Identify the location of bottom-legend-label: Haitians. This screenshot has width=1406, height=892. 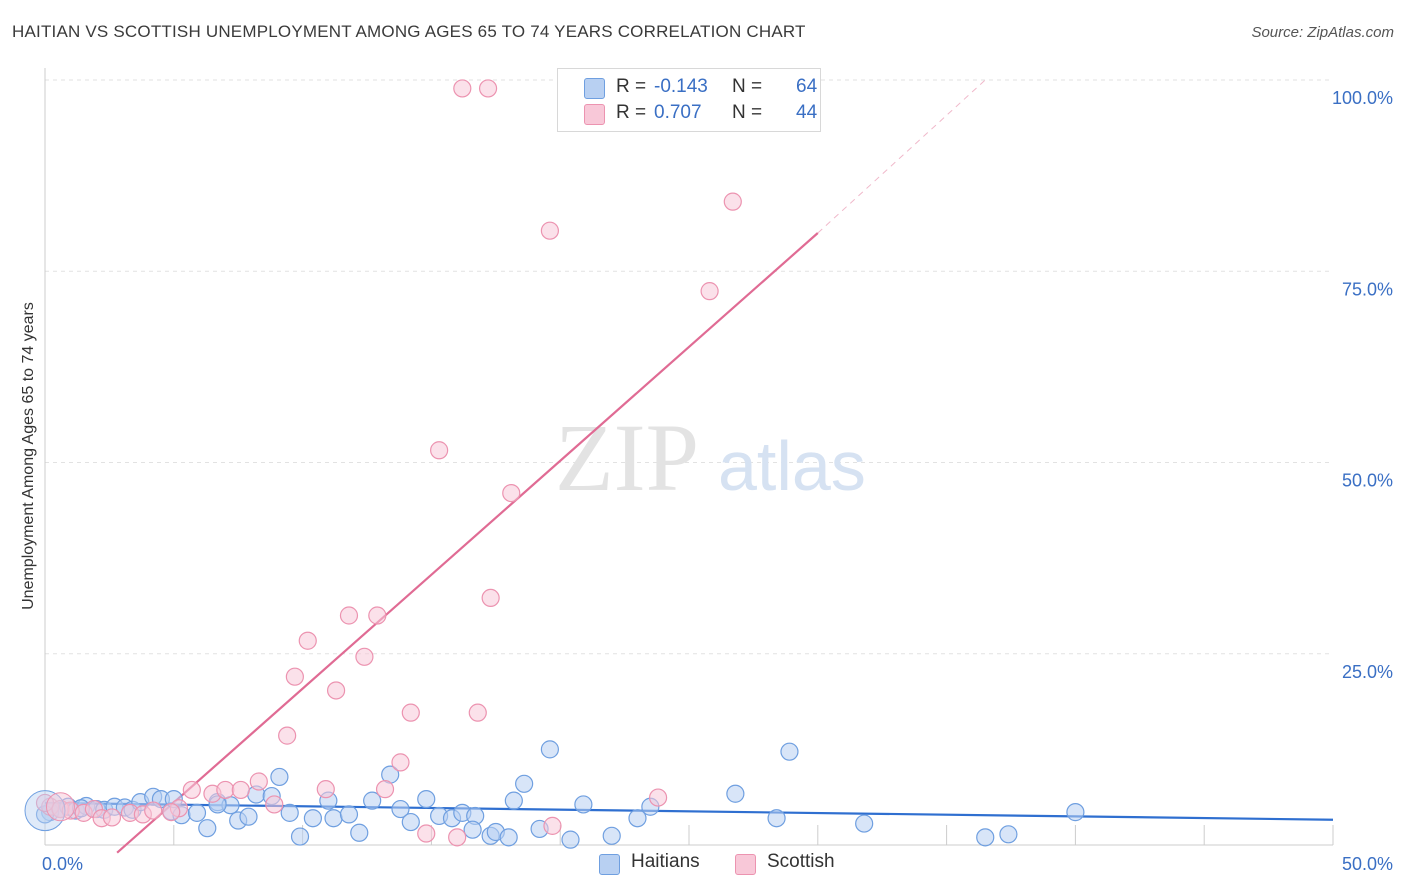
(665, 861).